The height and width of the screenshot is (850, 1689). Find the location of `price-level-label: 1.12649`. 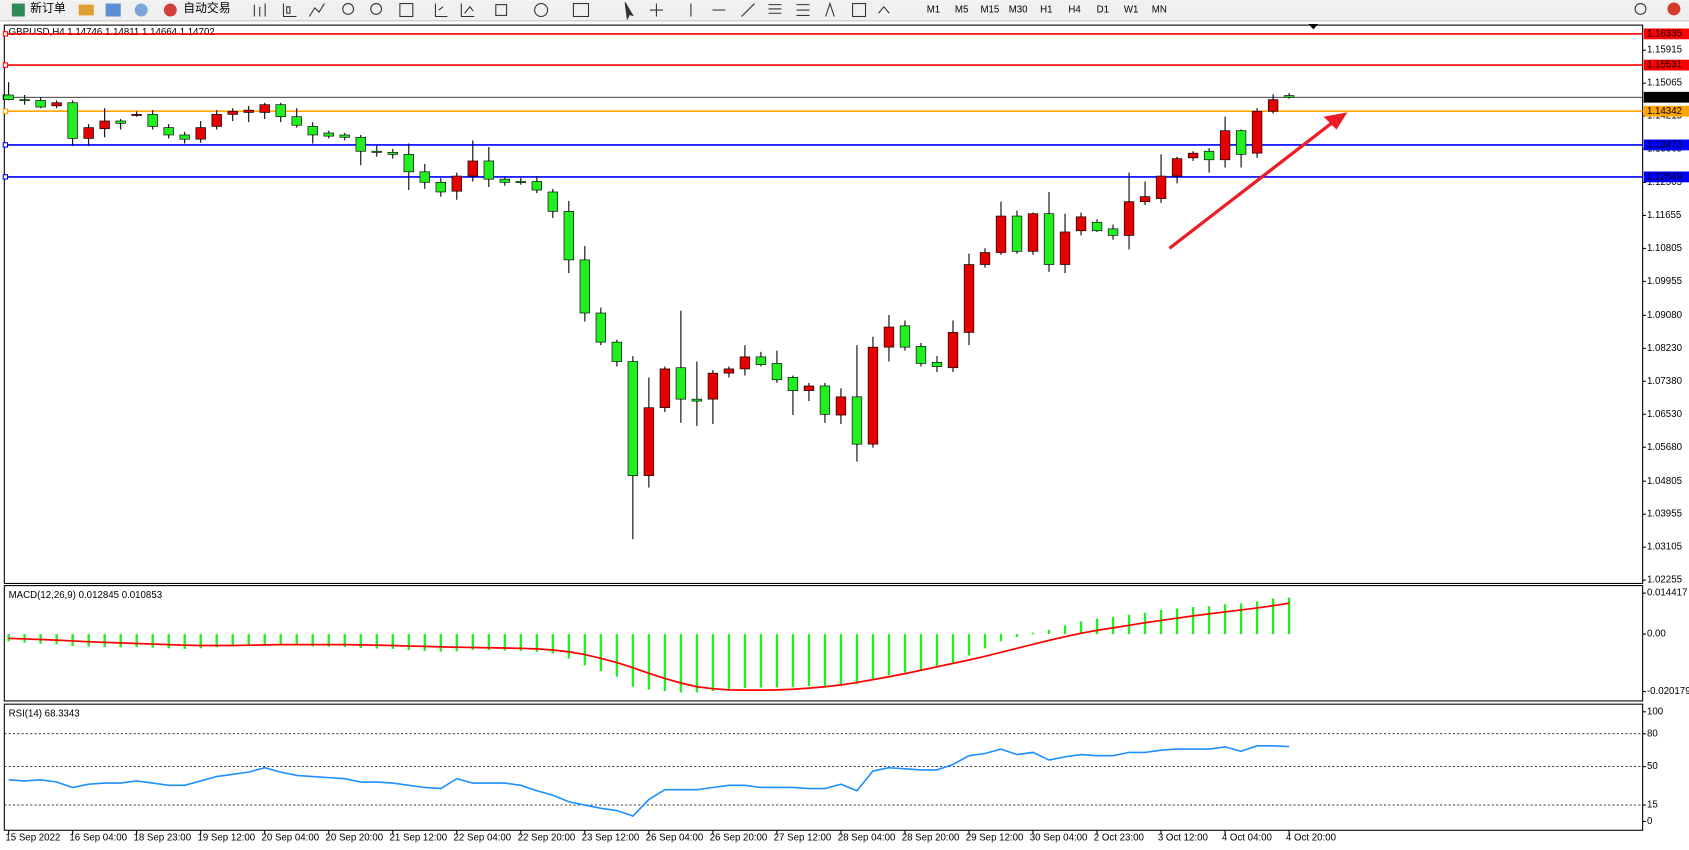

price-level-label: 1.12649 is located at coordinates (1664, 176).